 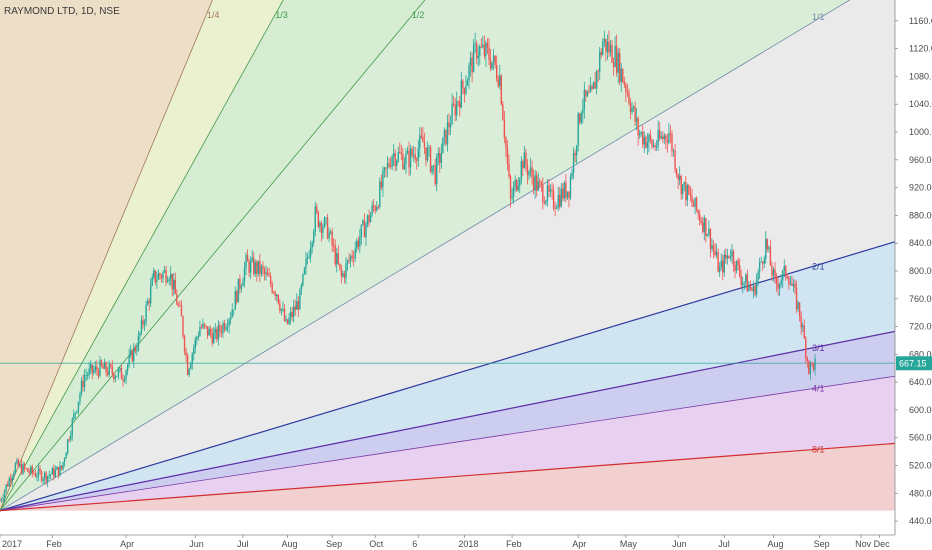 What do you see at coordinates (914, 363) in the screenshot?
I see `last-price-badge` at bounding box center [914, 363].